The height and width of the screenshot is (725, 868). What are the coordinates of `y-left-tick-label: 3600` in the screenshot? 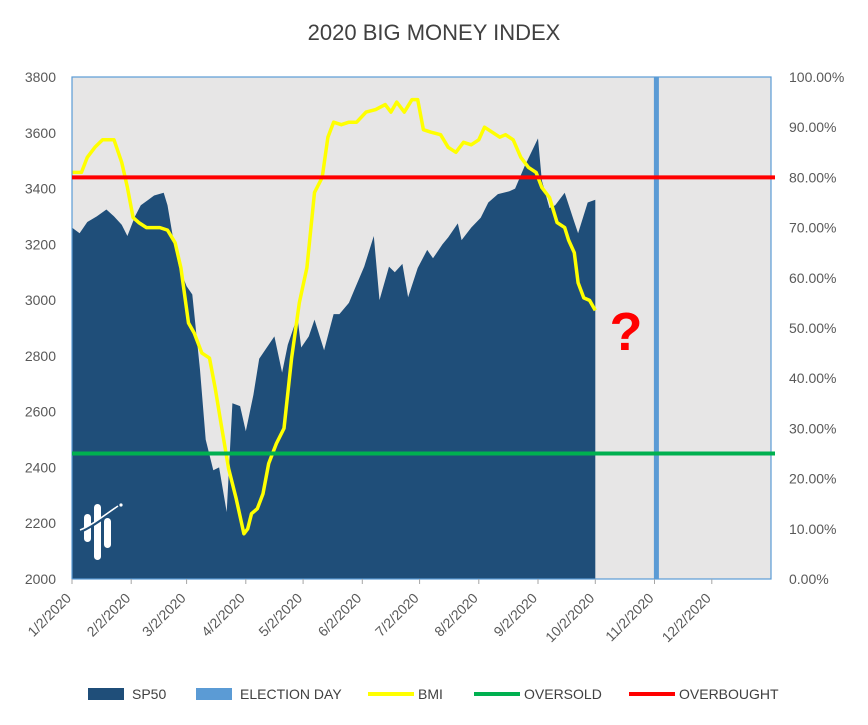 It's located at (40, 133).